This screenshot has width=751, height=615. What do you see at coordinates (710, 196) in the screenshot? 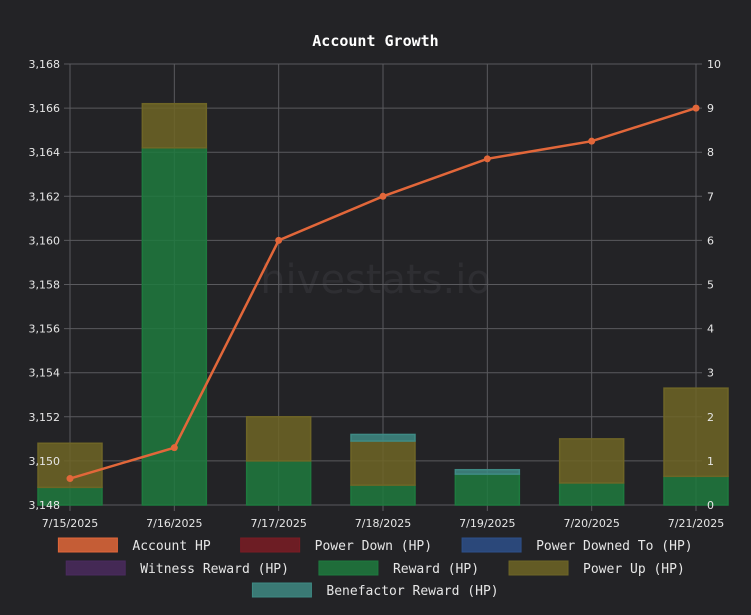
I see `y-right-tick-label: 7` at bounding box center [710, 196].